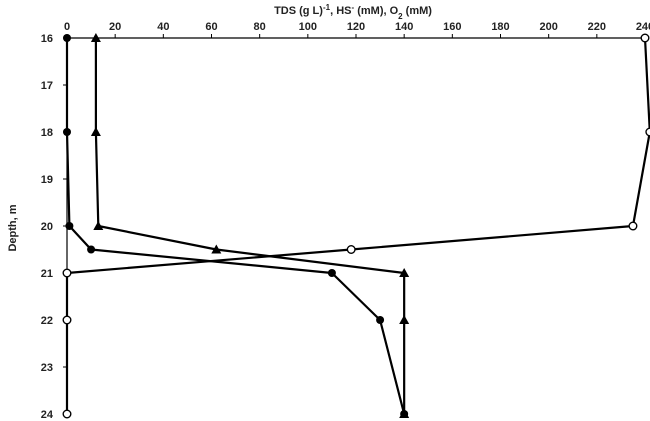 This screenshot has height=421, width=650. I want to click on x-tick-label: 220, so click(597, 27).